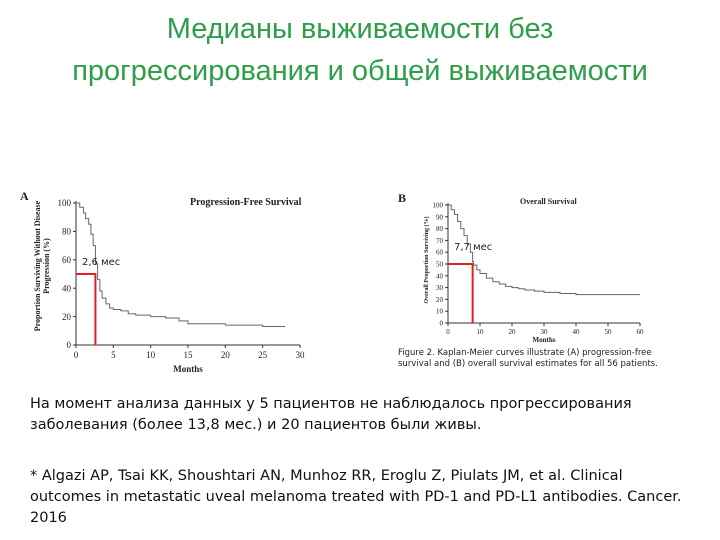  What do you see at coordinates (548, 201) in the screenshot?
I see `chart-title: Overall Survival` at bounding box center [548, 201].